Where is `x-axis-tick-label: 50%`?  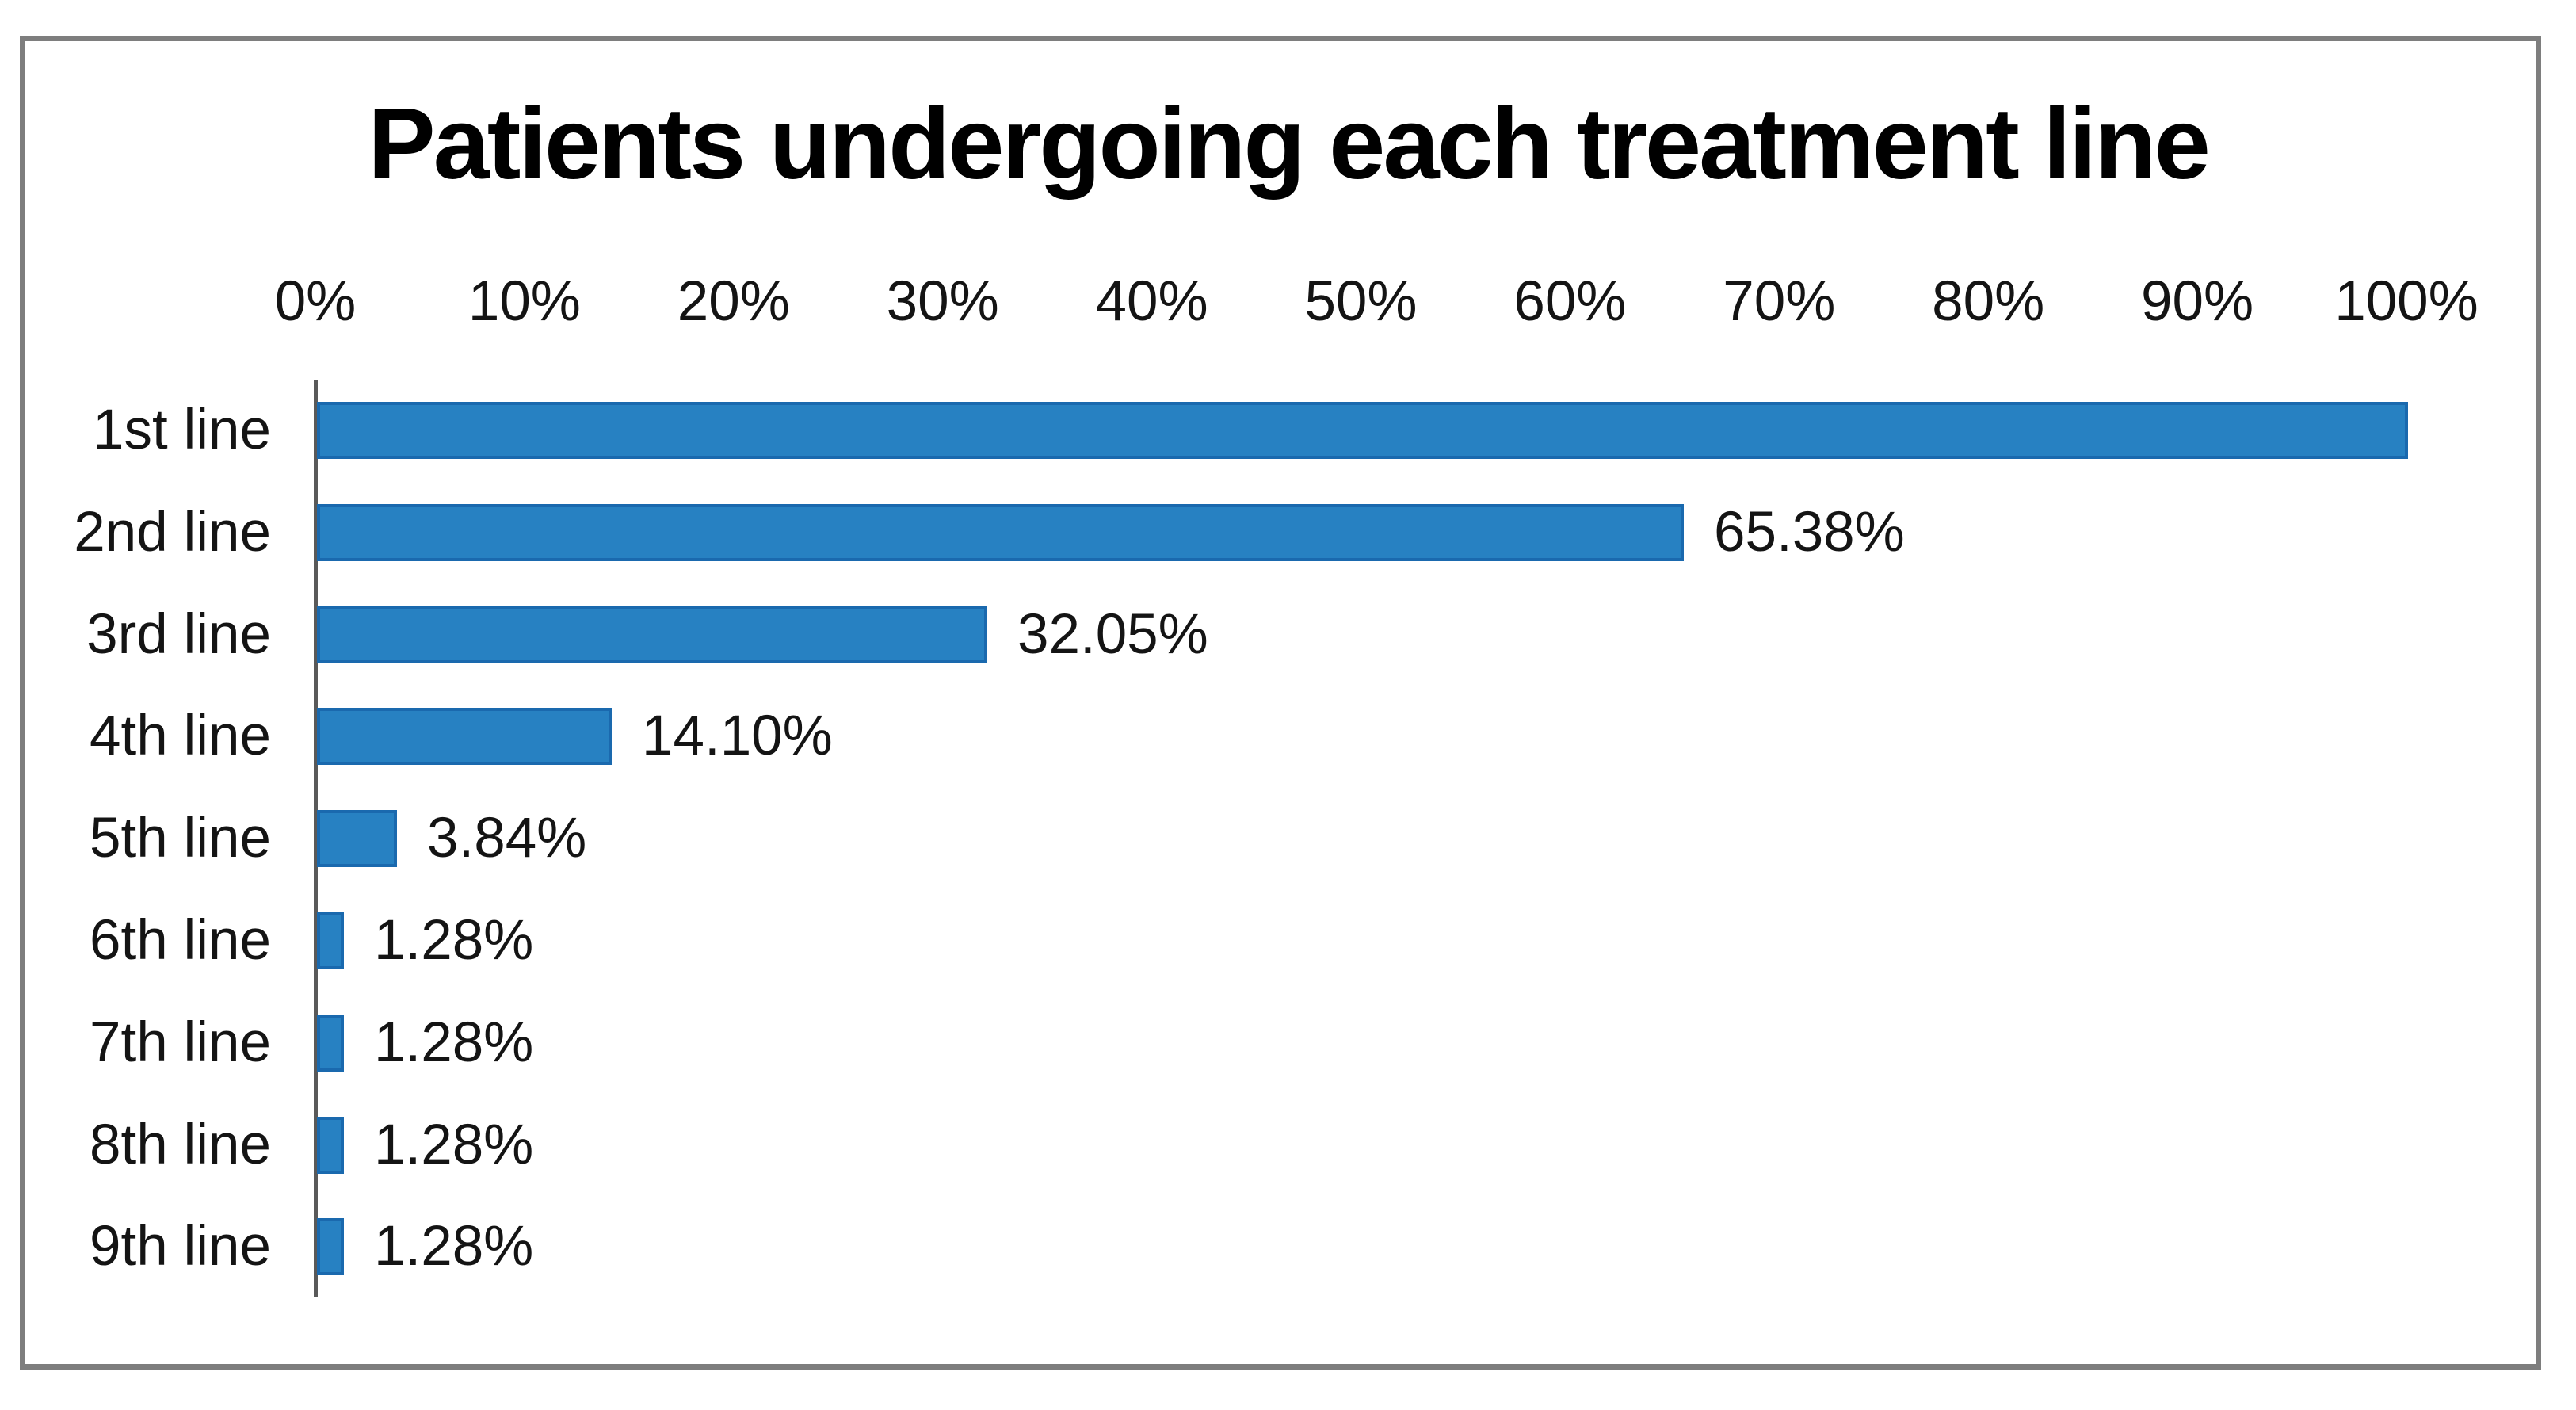
x-axis-tick-label: 50% is located at coordinates (1361, 301).